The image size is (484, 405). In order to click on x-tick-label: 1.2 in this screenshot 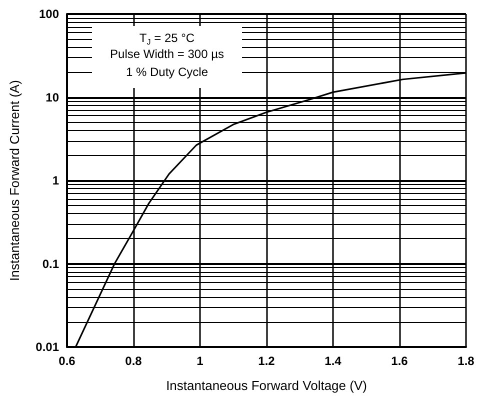, I will do `click(267, 361)`.